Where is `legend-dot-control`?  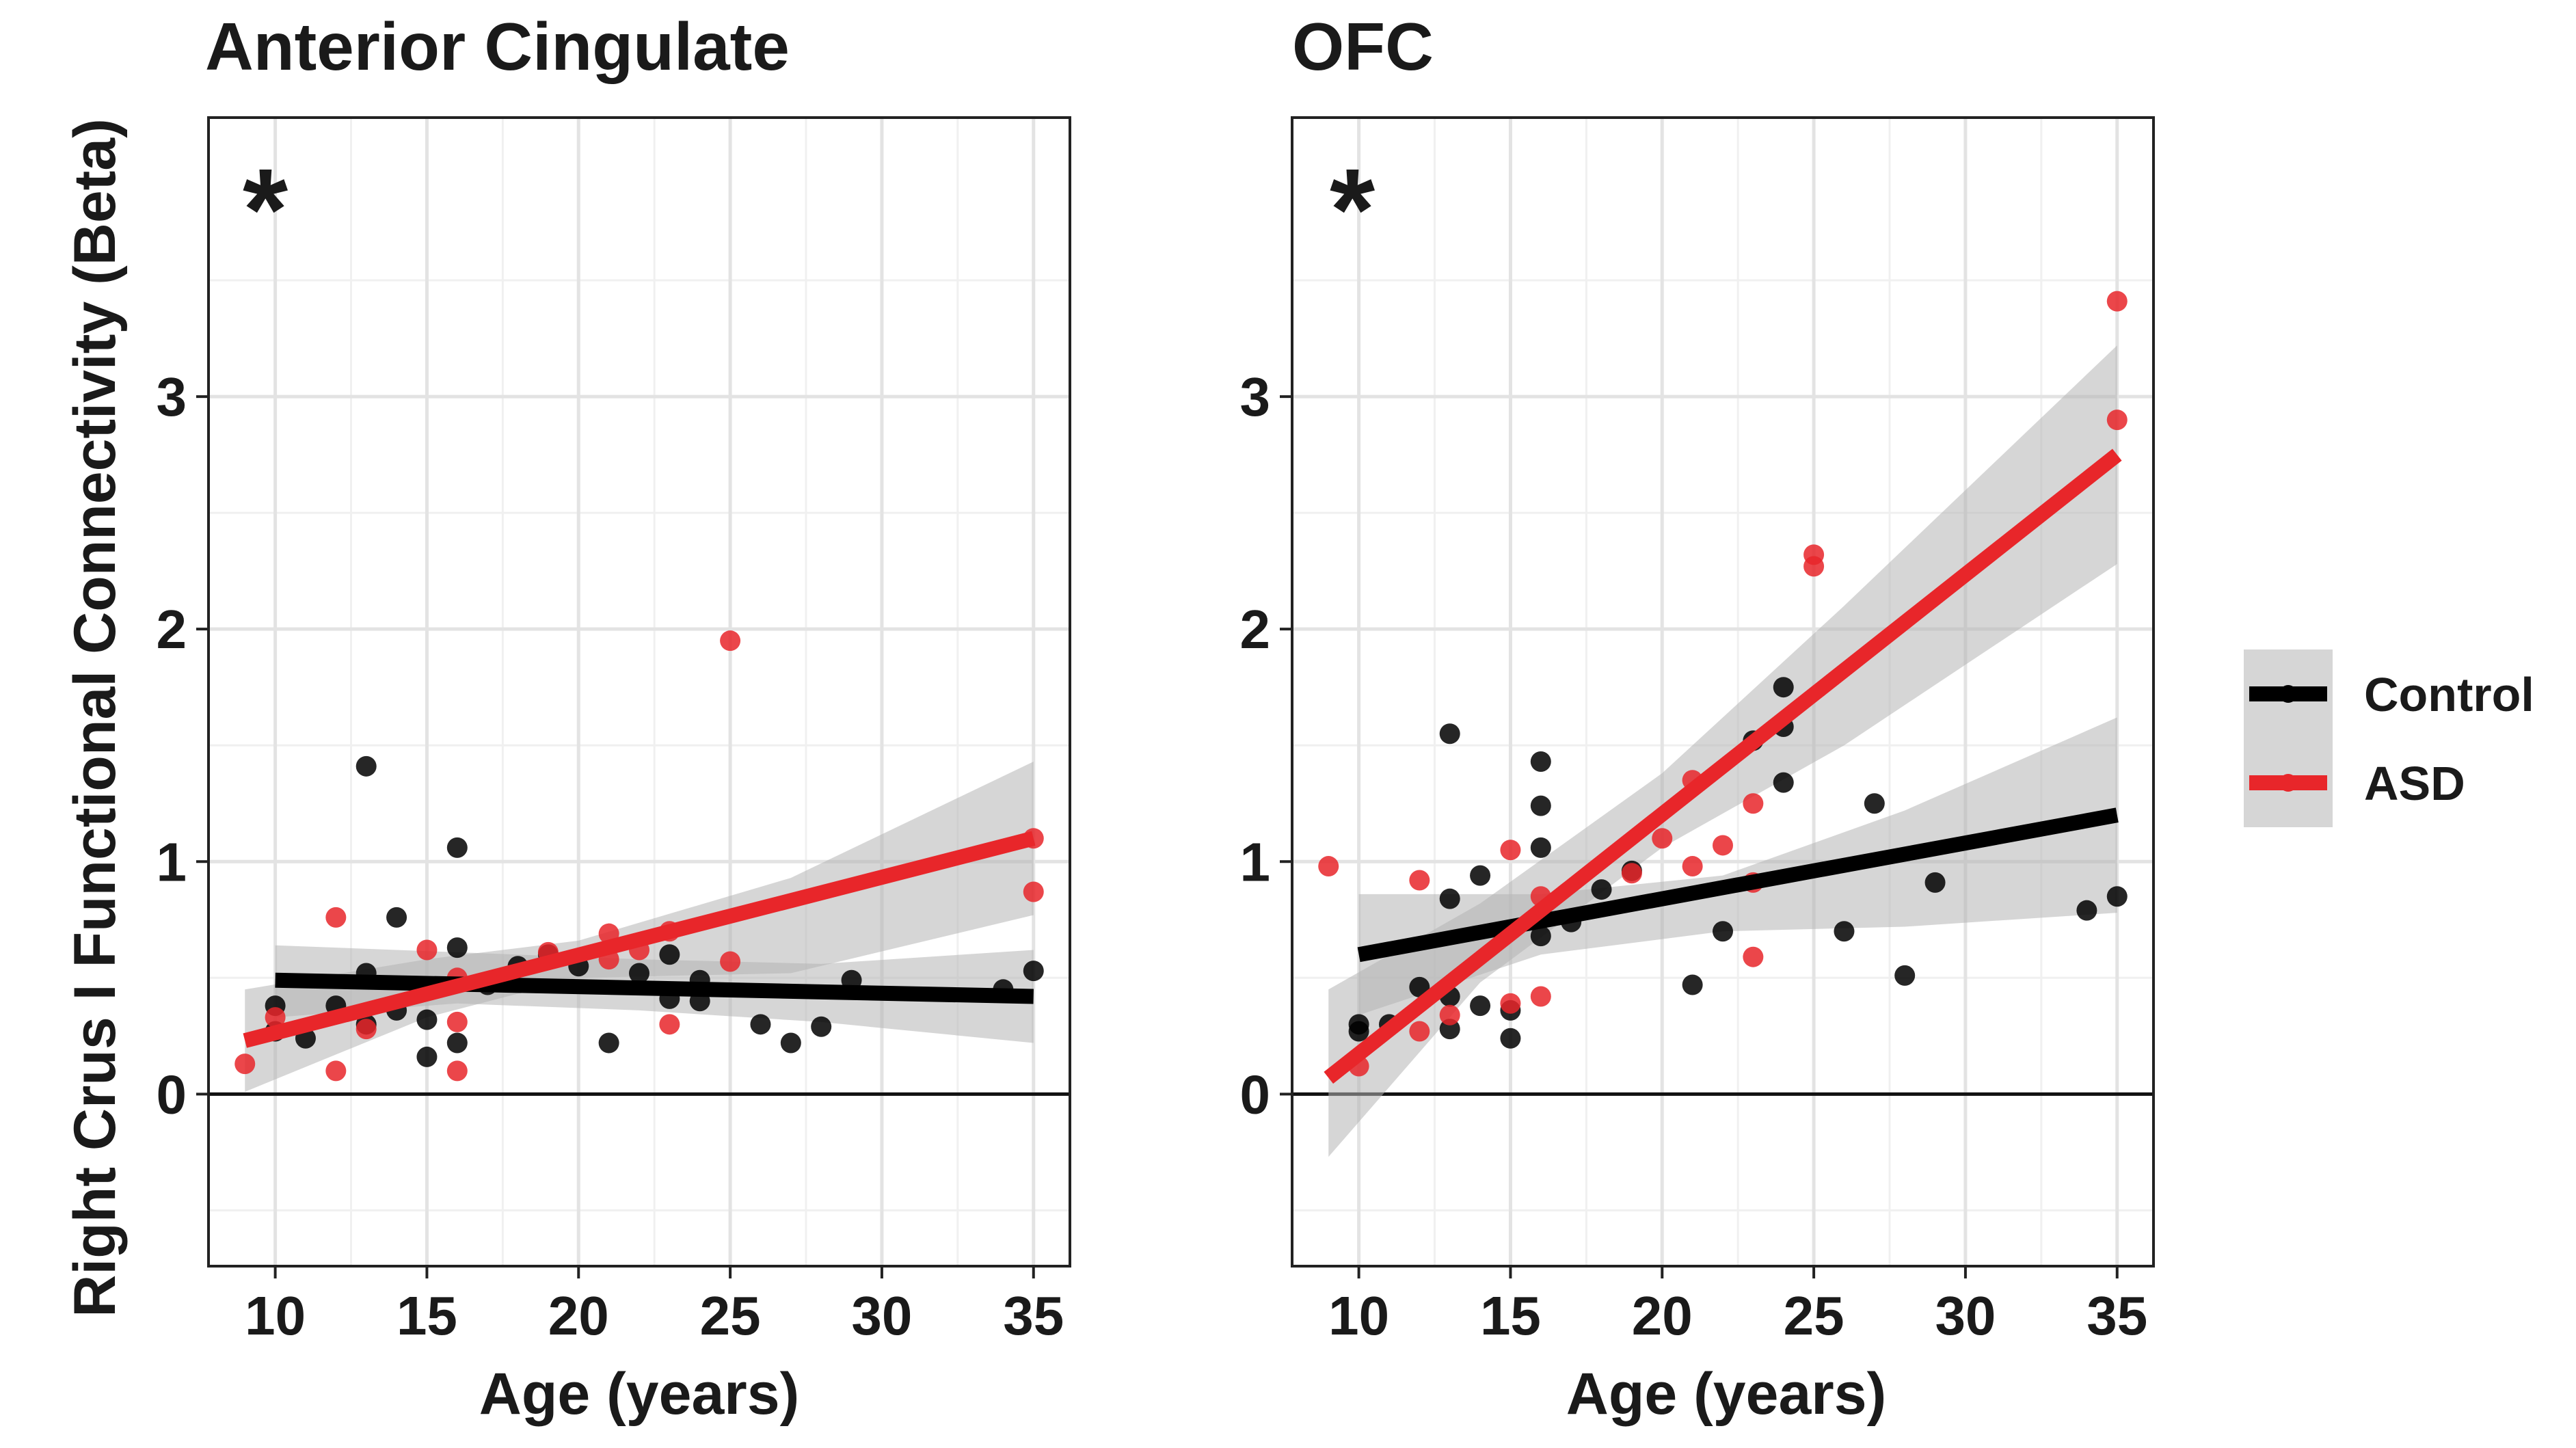 legend-dot-control is located at coordinates (2288, 694).